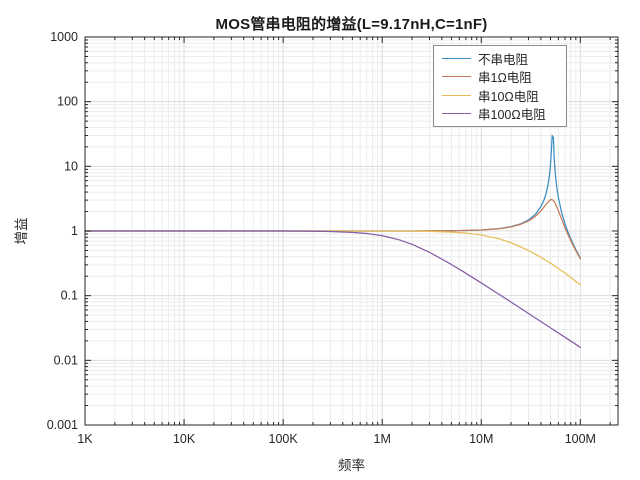 The image size is (640, 480). Describe the element at coordinates (64, 37) in the screenshot. I see `y-tick-label: 1000` at that location.